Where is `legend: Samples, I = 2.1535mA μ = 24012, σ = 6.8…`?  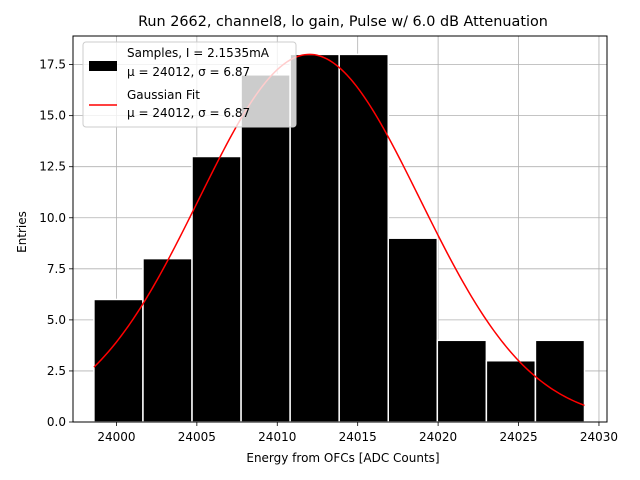
legend: Samples, I = 2.1535mA μ = 24012, σ = 6.8… is located at coordinates (189, 84).